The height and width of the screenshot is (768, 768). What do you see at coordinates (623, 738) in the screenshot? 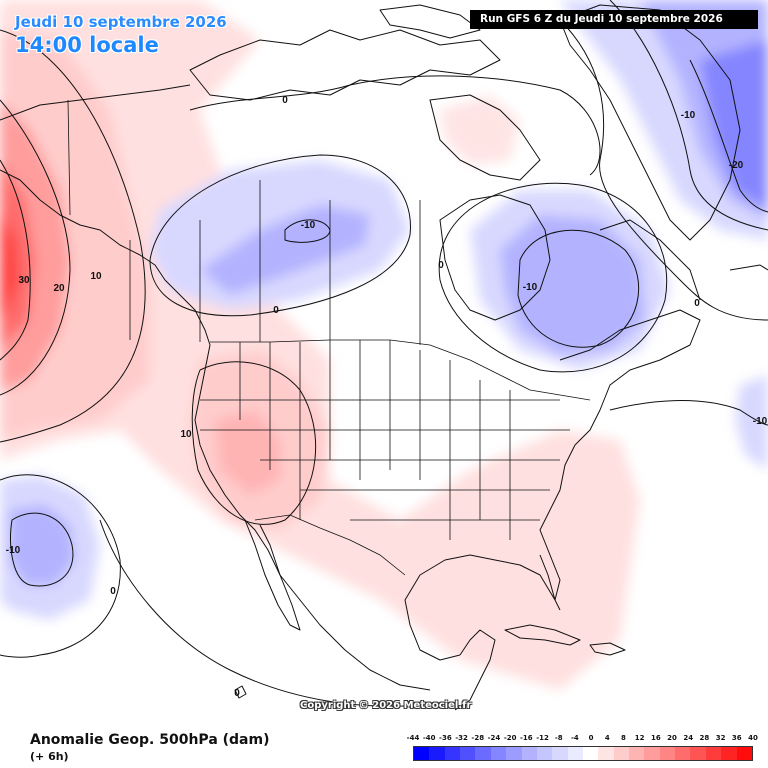
I see `legend-tick-label: 8` at bounding box center [623, 738].